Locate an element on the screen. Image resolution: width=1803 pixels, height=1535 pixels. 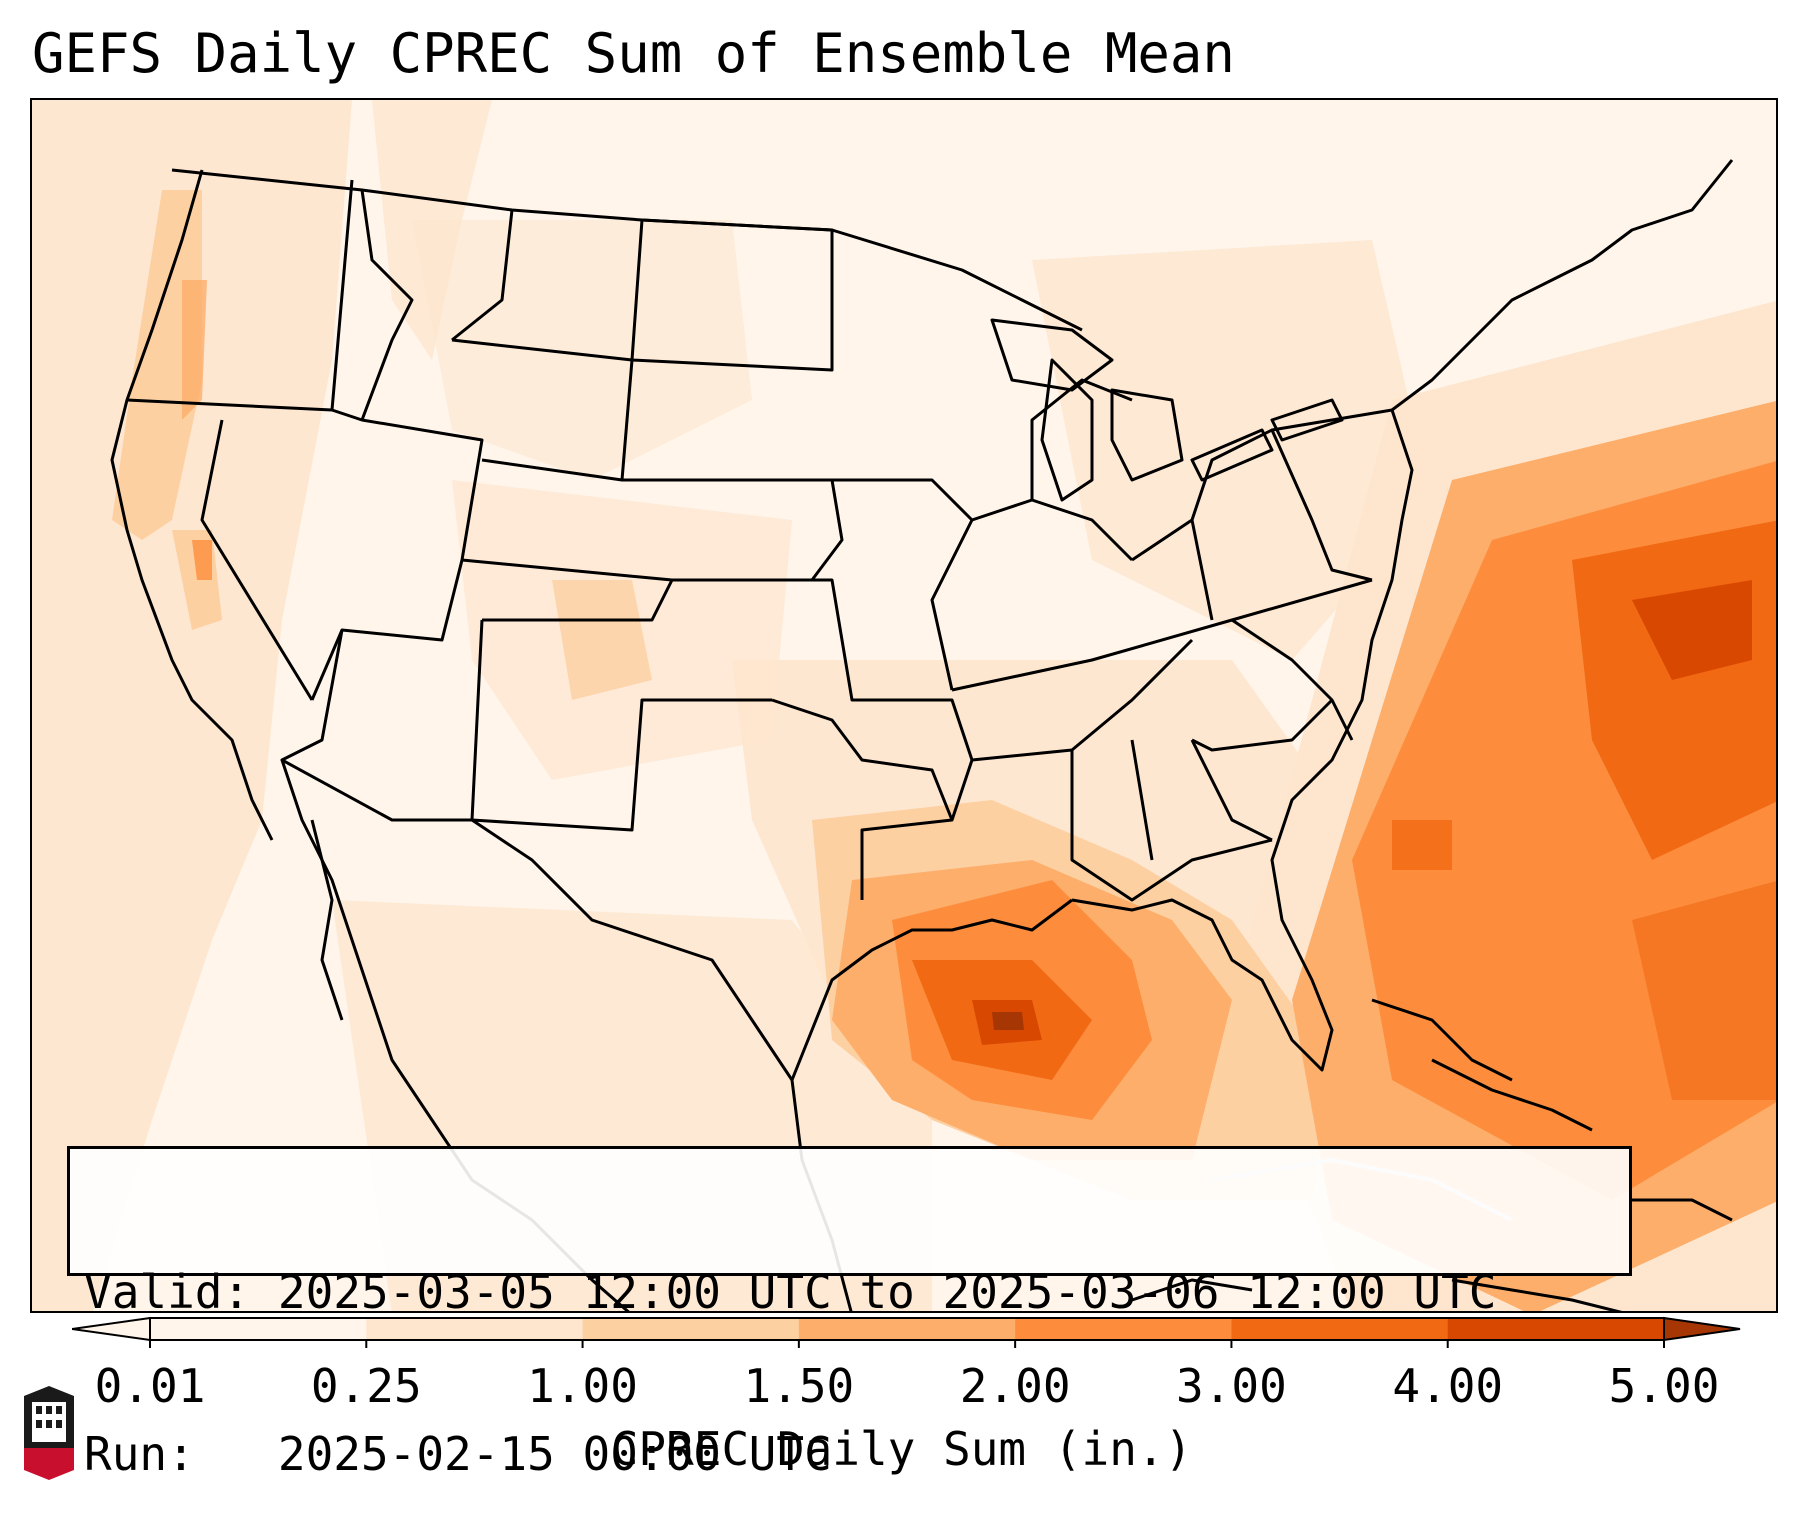
colorbar-extend-max is located at coordinates (1702, 1329).